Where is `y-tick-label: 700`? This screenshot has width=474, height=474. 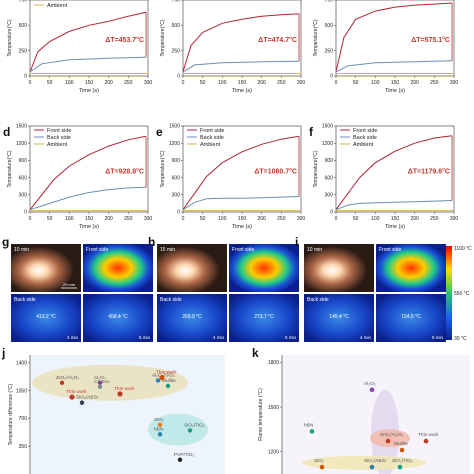 y-tick-label: 700 is located at coordinates (23, 419).